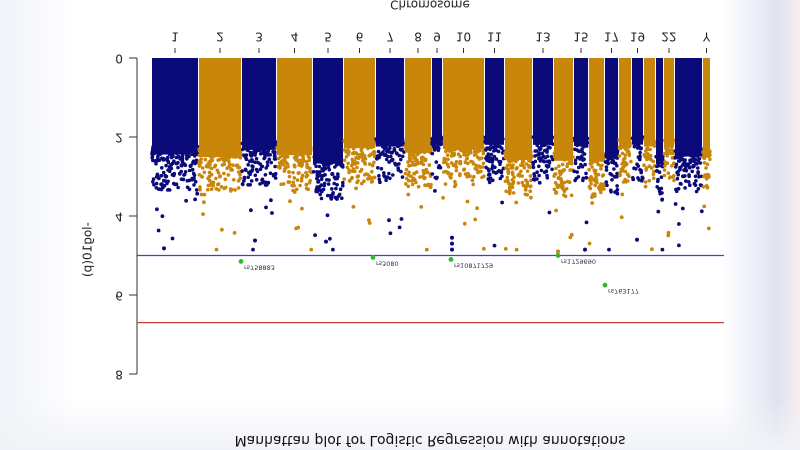 The height and width of the screenshot is (450, 800). Describe the element at coordinates (418, 37) in the screenshot. I see `chromosome-label-8: 8` at that location.